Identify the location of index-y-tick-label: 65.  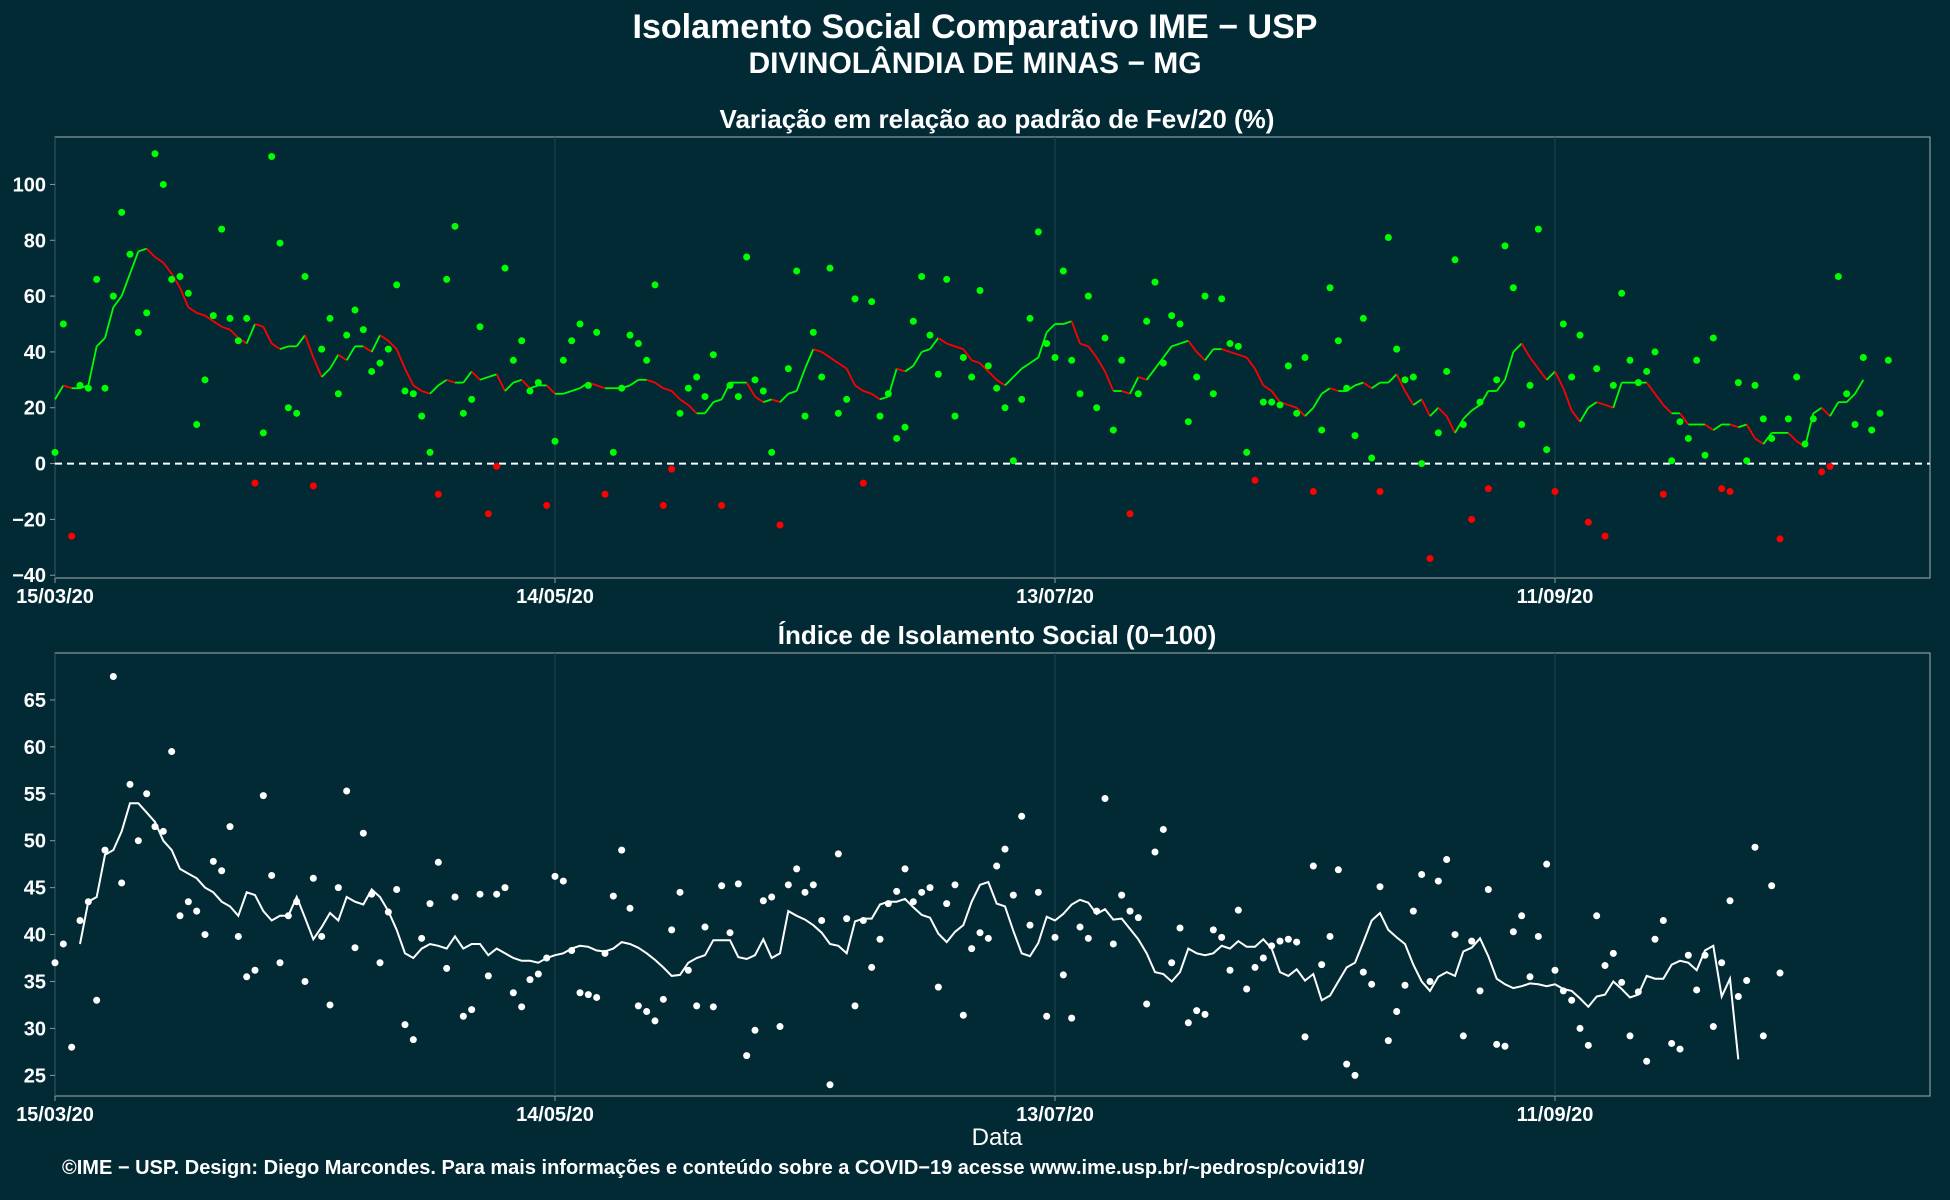
(35, 701).